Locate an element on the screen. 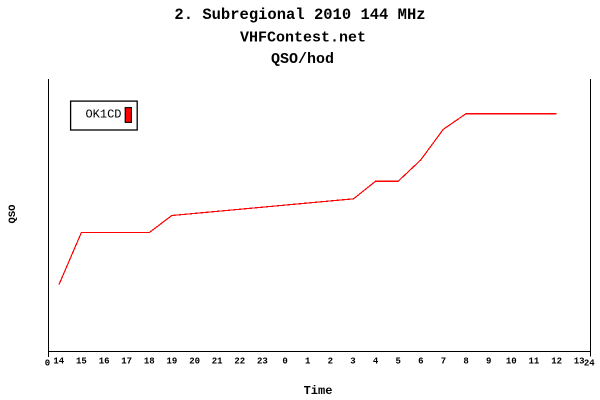 The width and height of the screenshot is (600, 400). svg-text: 20 is located at coordinates (194, 362).